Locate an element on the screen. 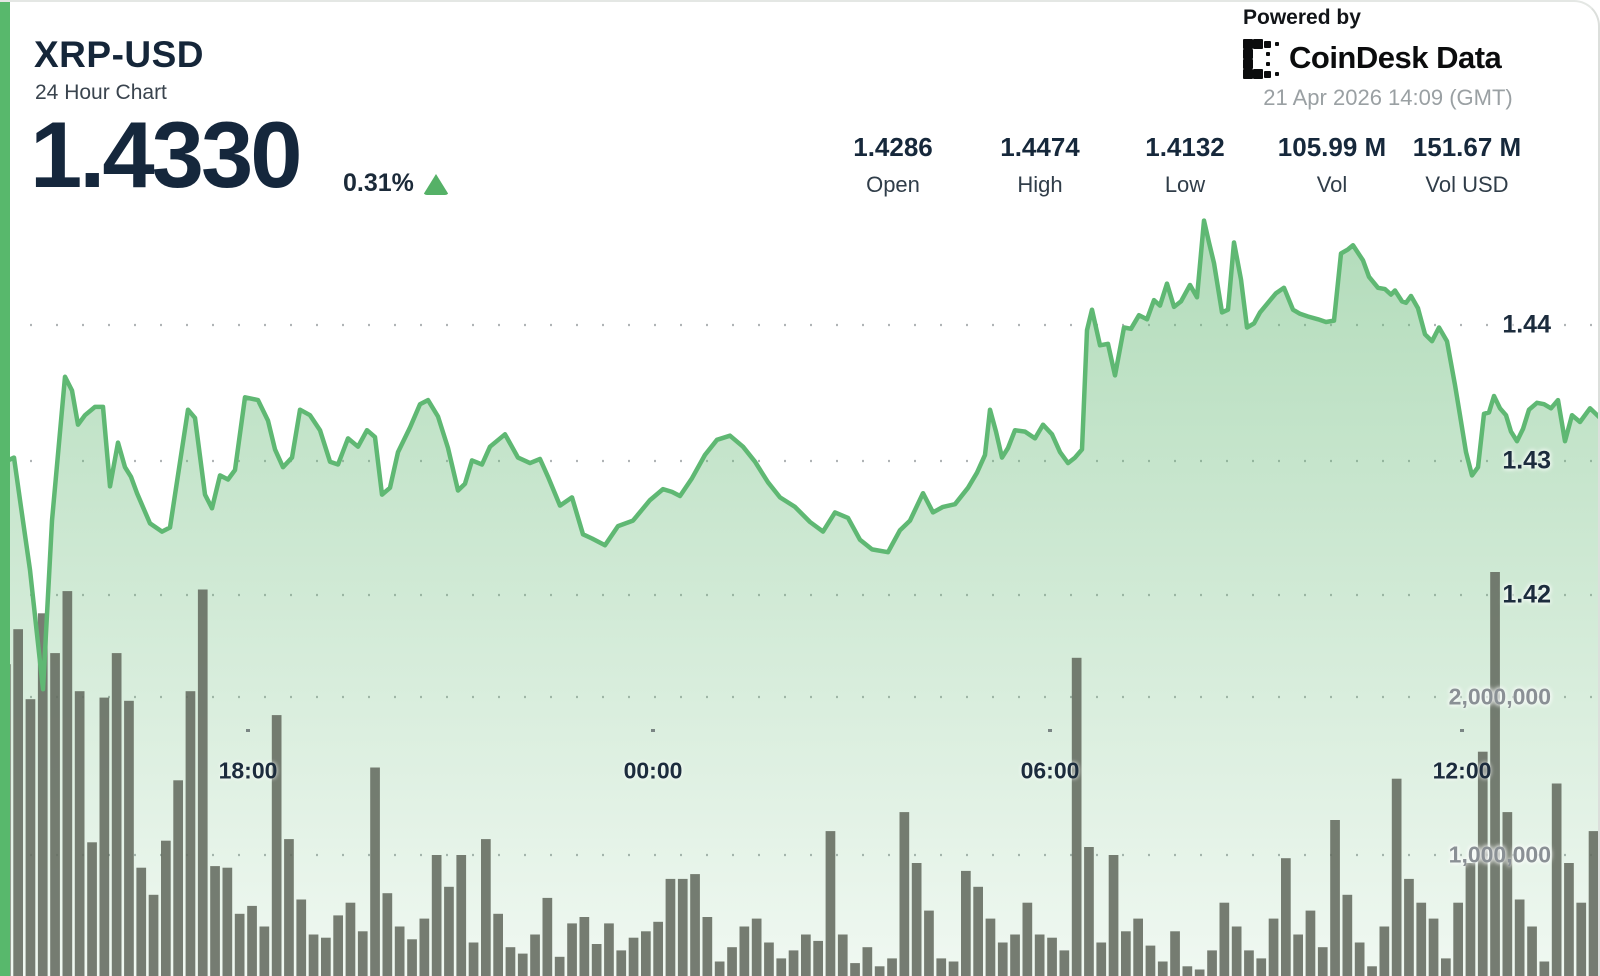 This screenshot has height=976, width=1600. timestamp: 21 Apr 2026 14:09 (GMT) is located at coordinates (1388, 97).